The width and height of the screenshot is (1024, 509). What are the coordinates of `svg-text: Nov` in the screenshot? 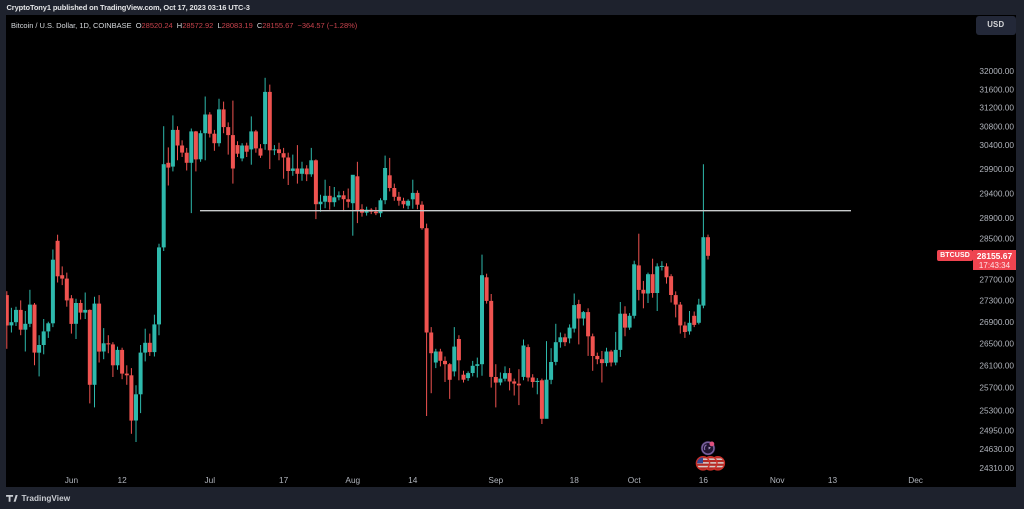 It's located at (778, 480).